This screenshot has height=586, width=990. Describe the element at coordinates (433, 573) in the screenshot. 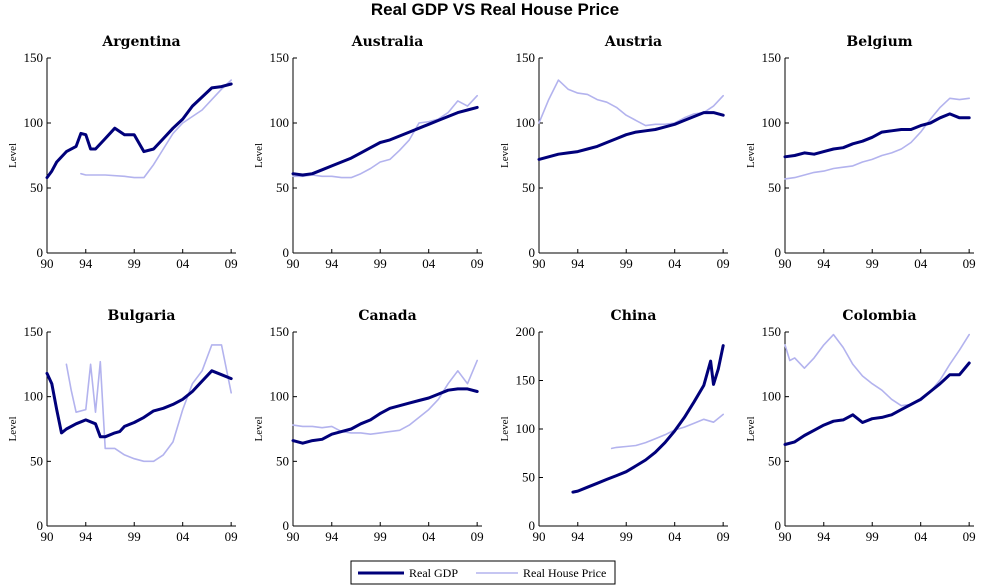

I see `legend-label-real-gdp: Real GDP` at that location.